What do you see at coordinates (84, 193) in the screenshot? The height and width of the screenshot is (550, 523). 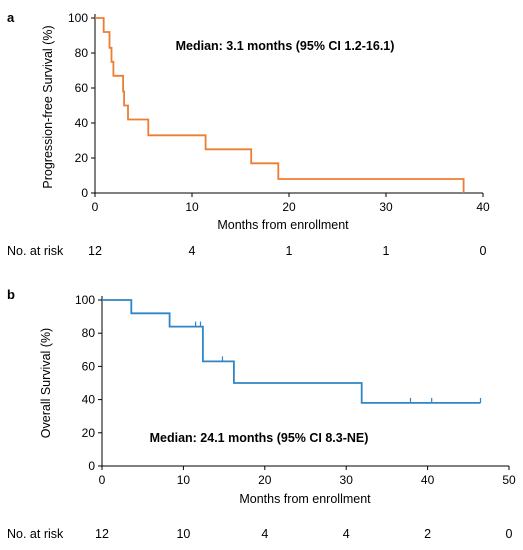 I see `y-tick-label-a: 0` at bounding box center [84, 193].